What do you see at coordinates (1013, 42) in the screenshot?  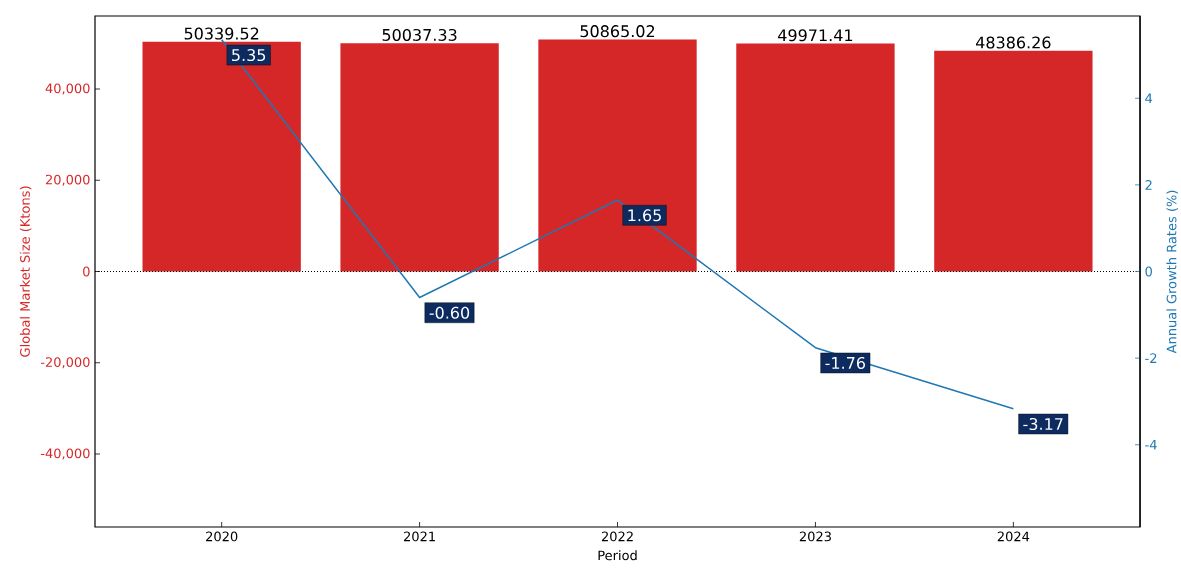 I see `data-label: 48386.26` at bounding box center [1013, 42].